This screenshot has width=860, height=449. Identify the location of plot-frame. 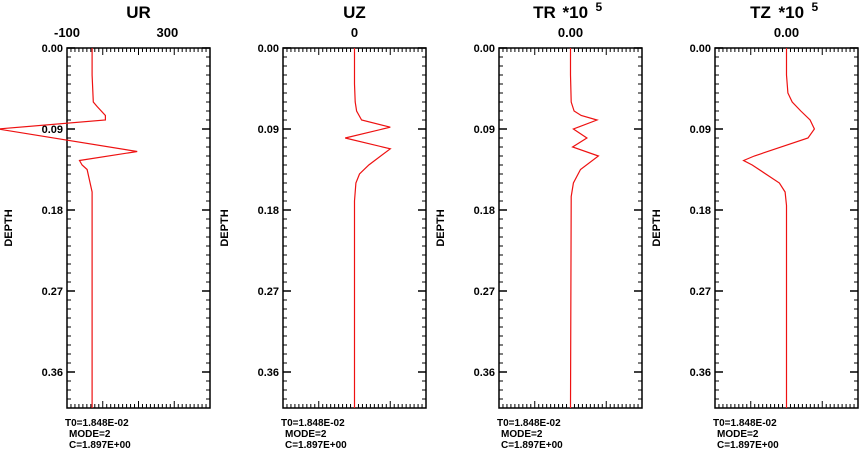
(138, 228).